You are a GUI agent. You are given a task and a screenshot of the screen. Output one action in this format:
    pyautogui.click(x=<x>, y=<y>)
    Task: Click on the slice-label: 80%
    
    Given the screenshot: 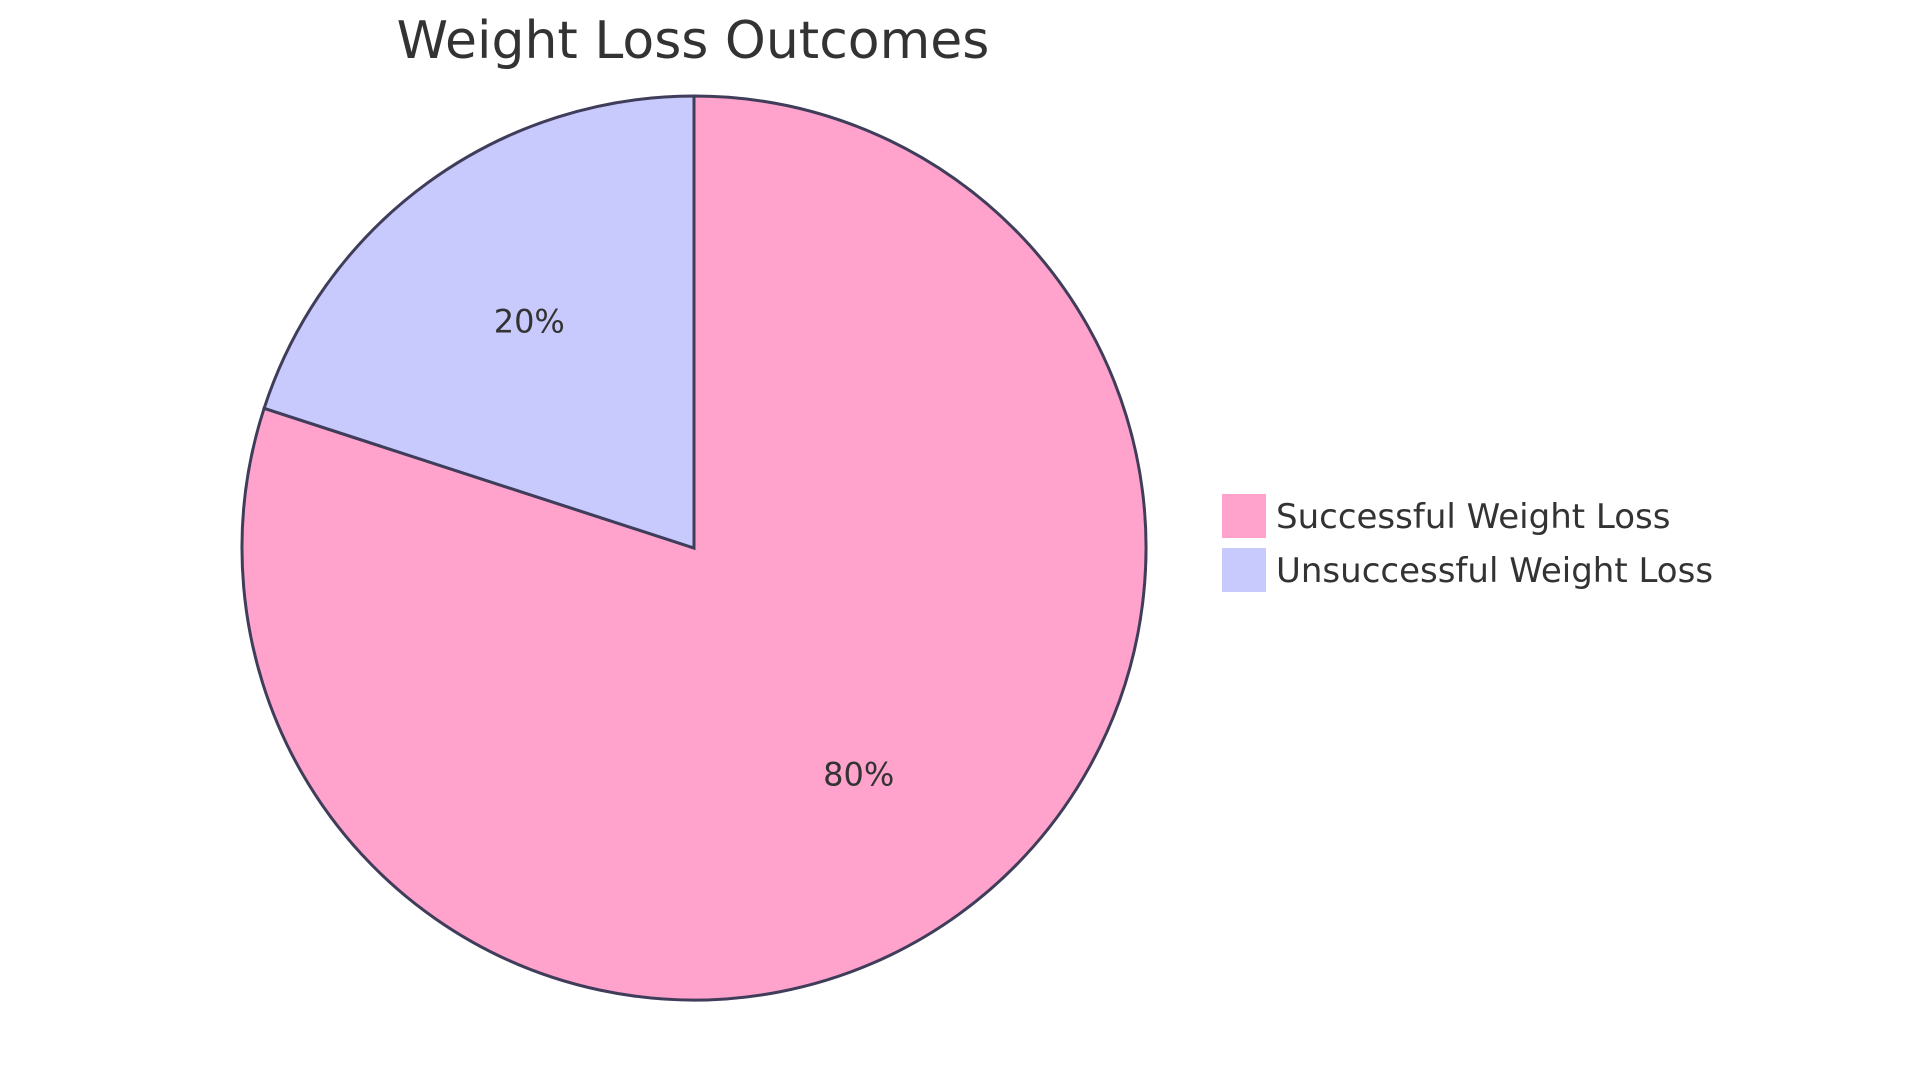 What is the action you would take?
    pyautogui.click(x=858, y=775)
    